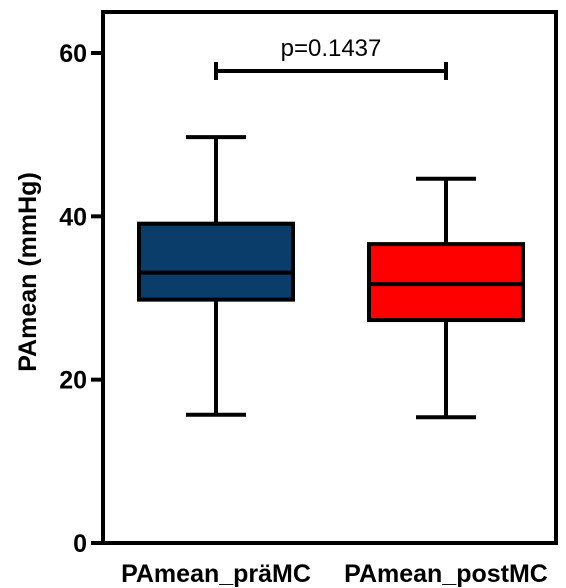  I want to click on y-axis-label: PAmean (mmHg), so click(28, 272).